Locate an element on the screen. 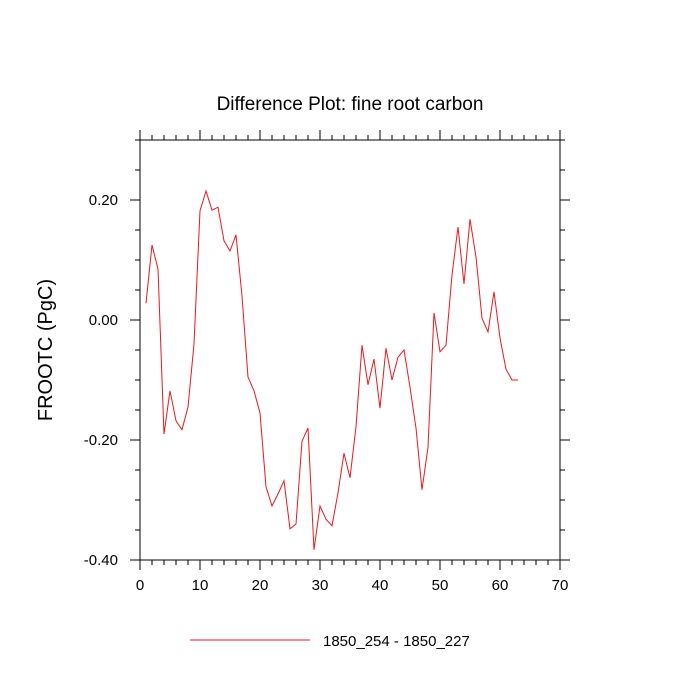  legend: 1850_254 - 1850_227 is located at coordinates (330, 641).